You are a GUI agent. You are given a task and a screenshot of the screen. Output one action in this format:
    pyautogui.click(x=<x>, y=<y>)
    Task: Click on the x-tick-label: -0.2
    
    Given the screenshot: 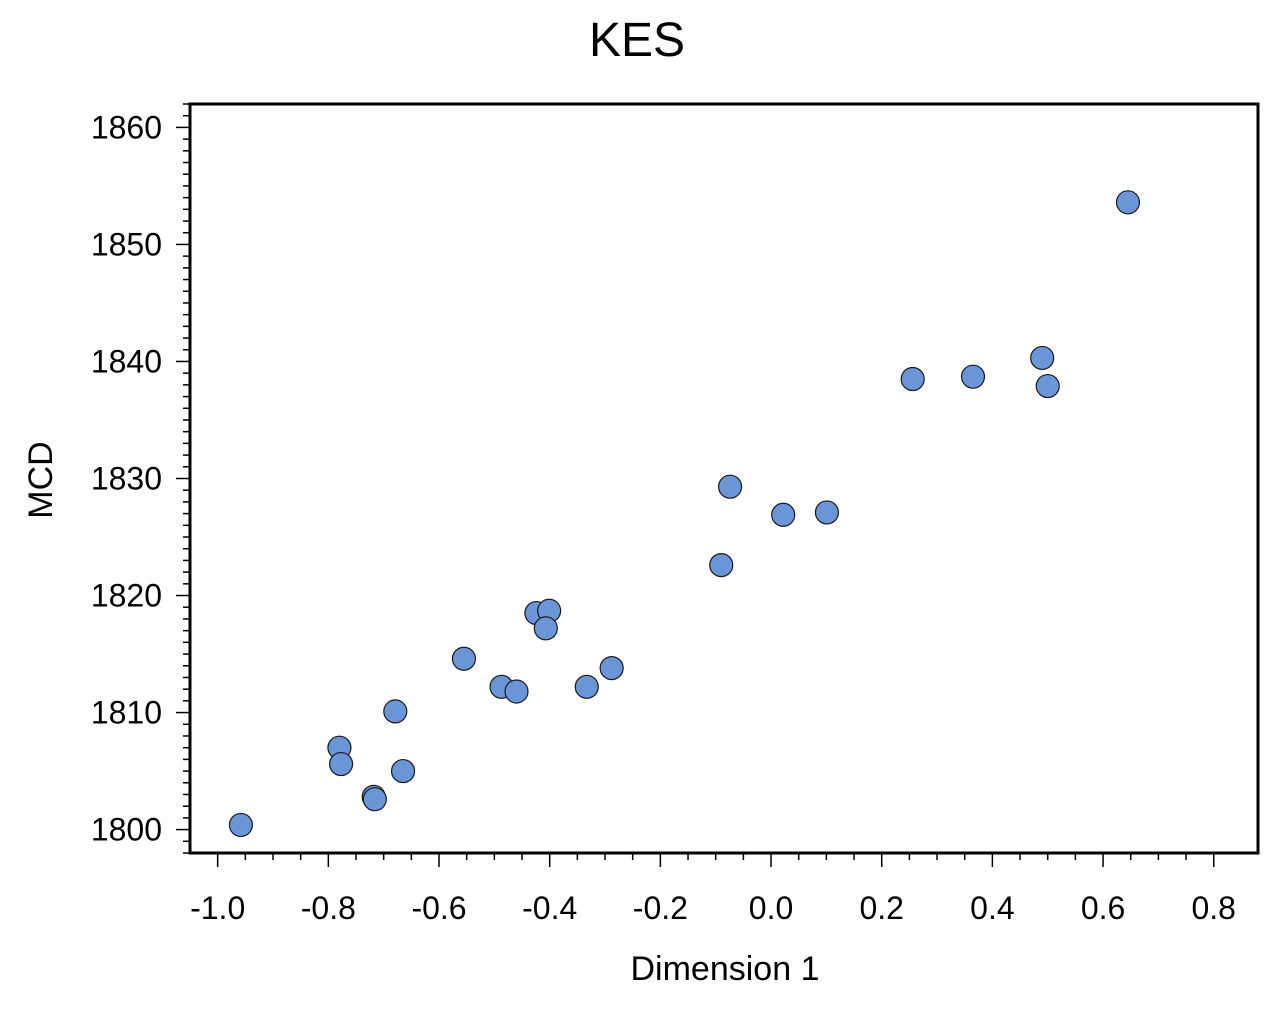 What is the action you would take?
    pyautogui.click(x=660, y=908)
    